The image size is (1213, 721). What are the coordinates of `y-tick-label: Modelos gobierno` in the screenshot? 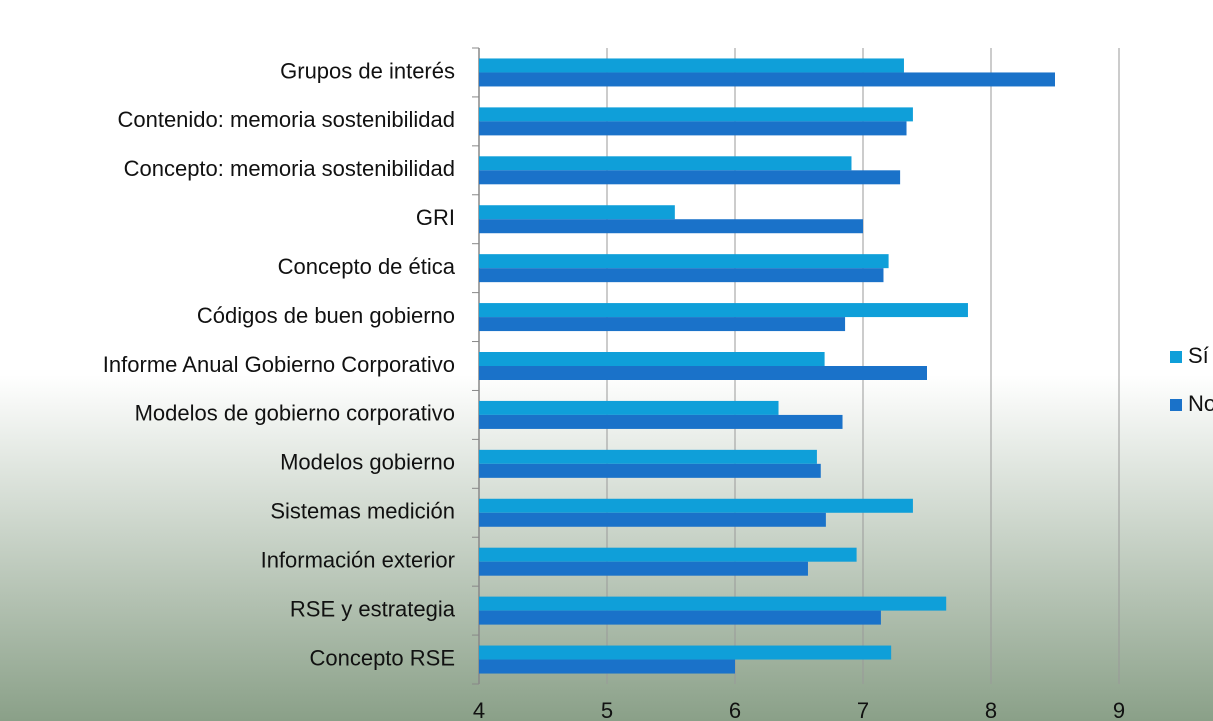 It's located at (367, 462).